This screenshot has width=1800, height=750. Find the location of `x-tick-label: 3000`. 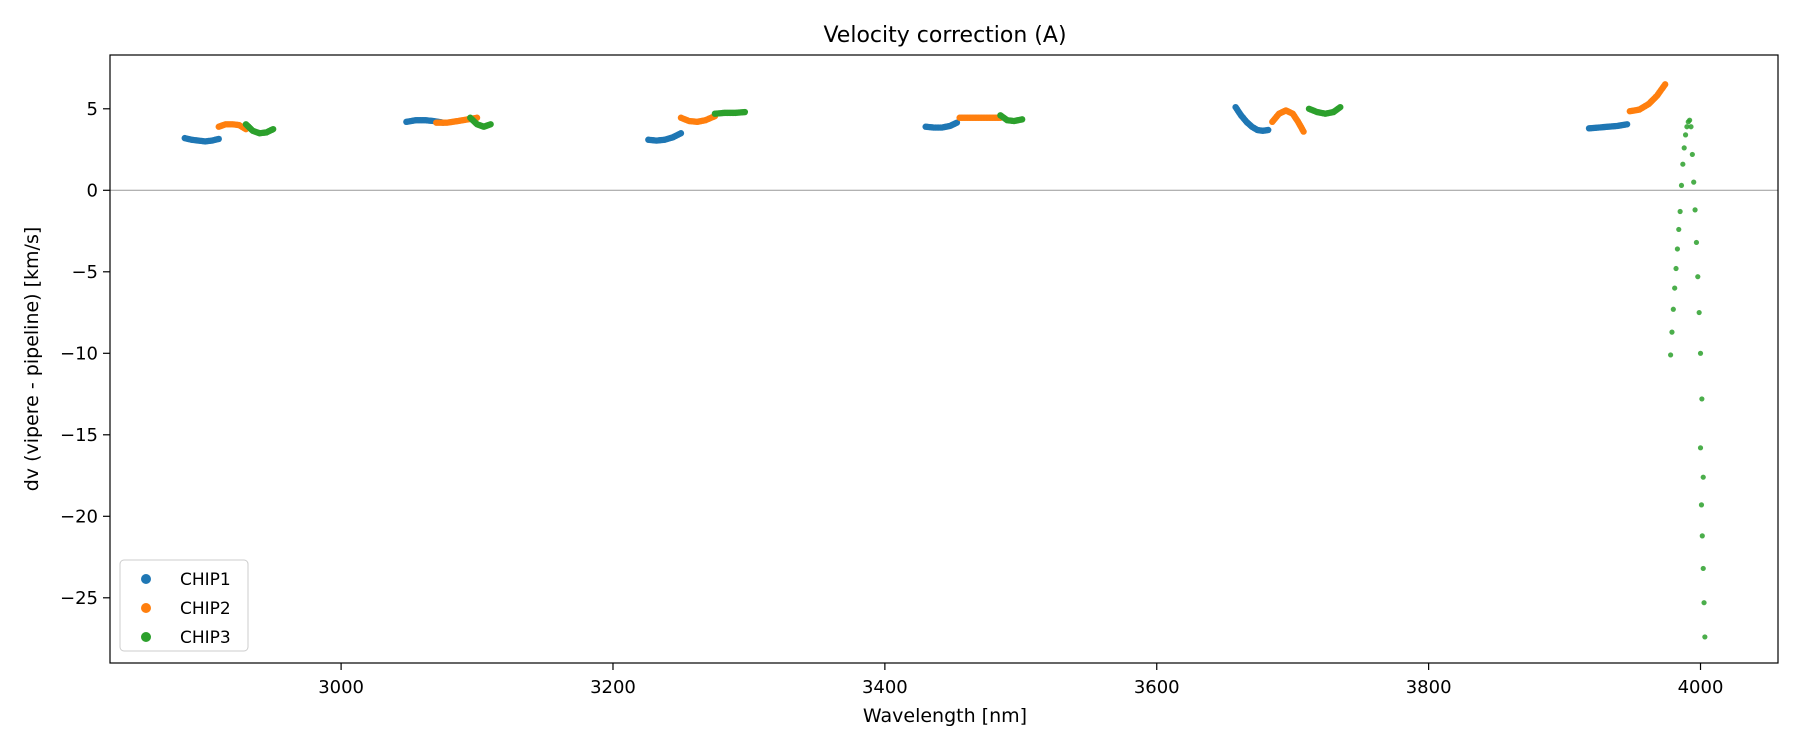

x-tick-label: 3000 is located at coordinates (341, 687).